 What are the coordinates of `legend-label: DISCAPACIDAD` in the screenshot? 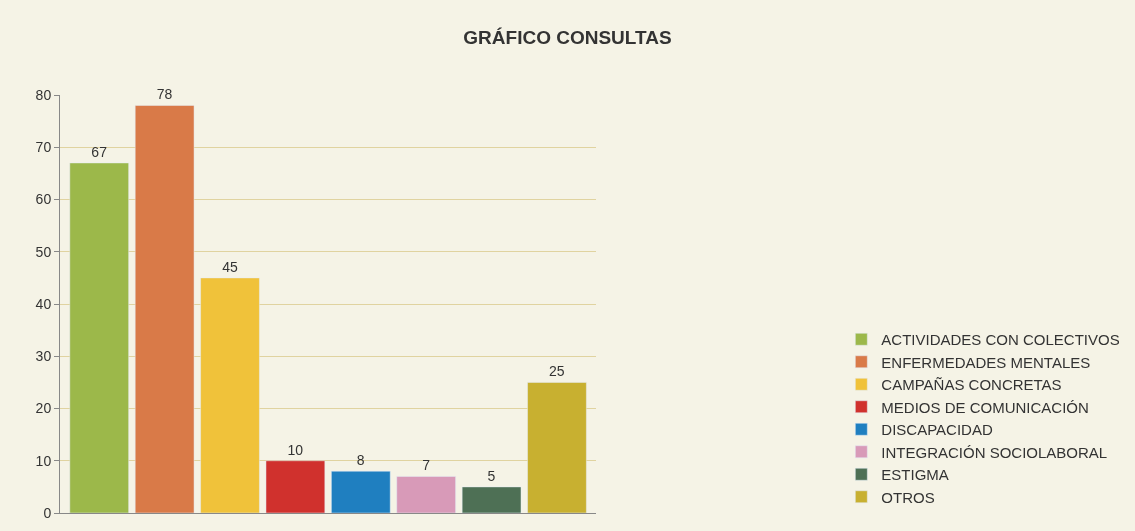 It's located at (937, 430).